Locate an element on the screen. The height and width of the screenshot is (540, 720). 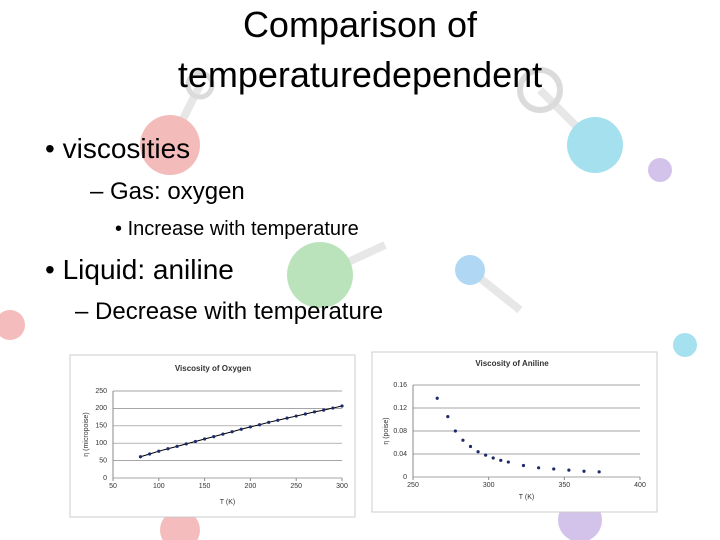
bullet: – Decrease with temperature is located at coordinates (229, 312).